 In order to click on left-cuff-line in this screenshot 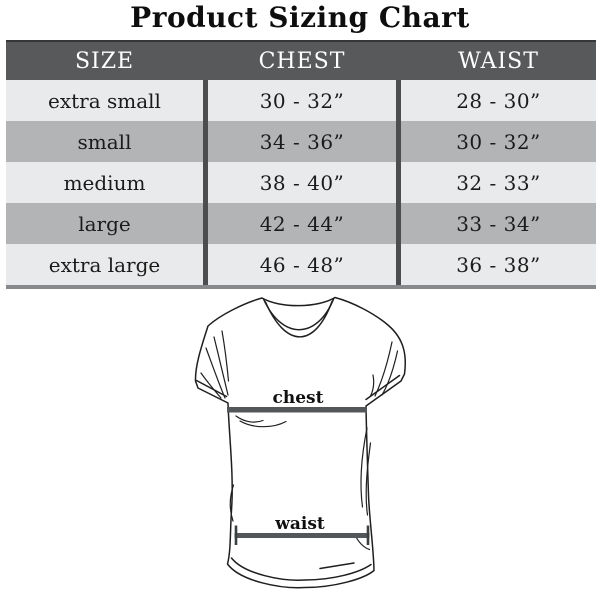, I will do `click(211, 388)`.